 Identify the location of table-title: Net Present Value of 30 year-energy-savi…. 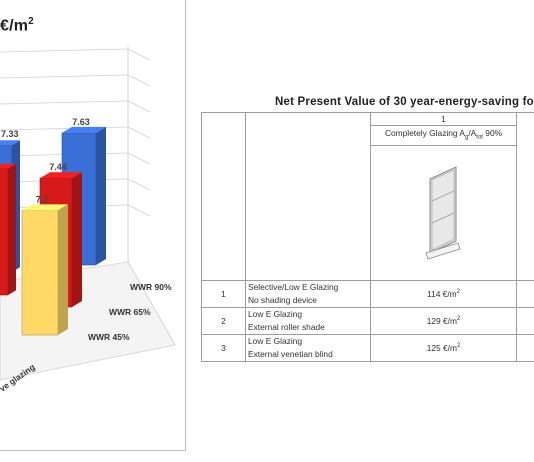
(404, 102).